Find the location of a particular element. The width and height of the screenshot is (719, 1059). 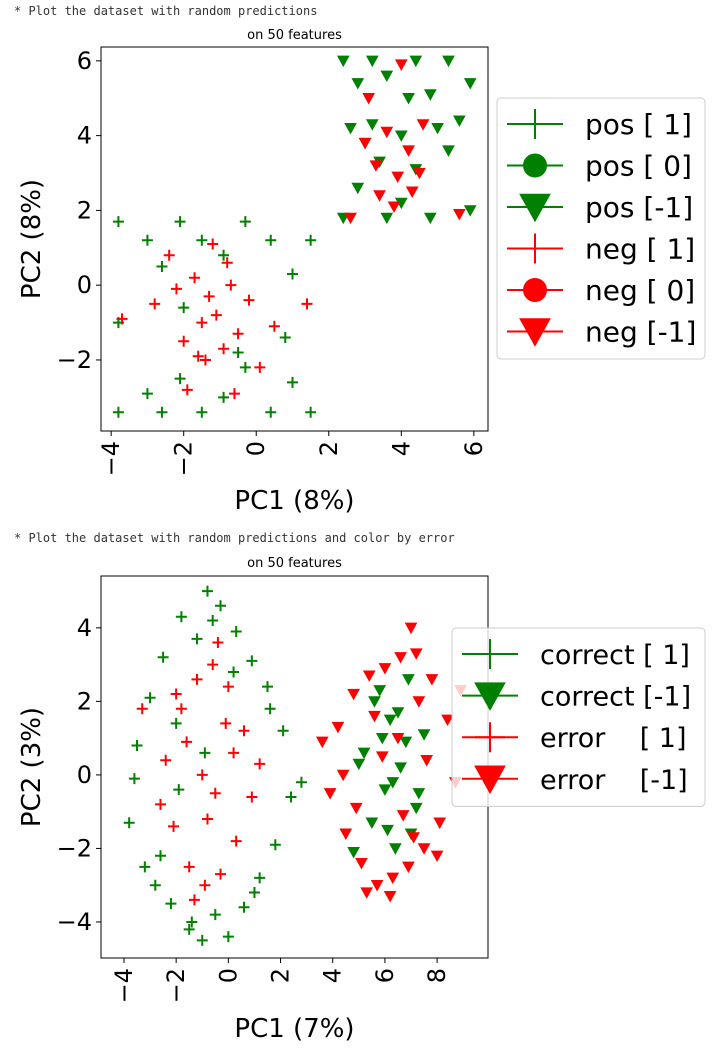

legend-label: neg [ 1] is located at coordinates (640, 249).